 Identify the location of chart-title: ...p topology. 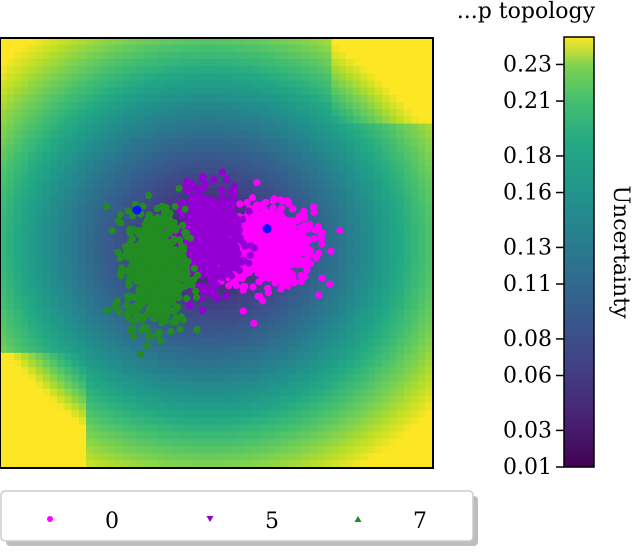
(526, 12).